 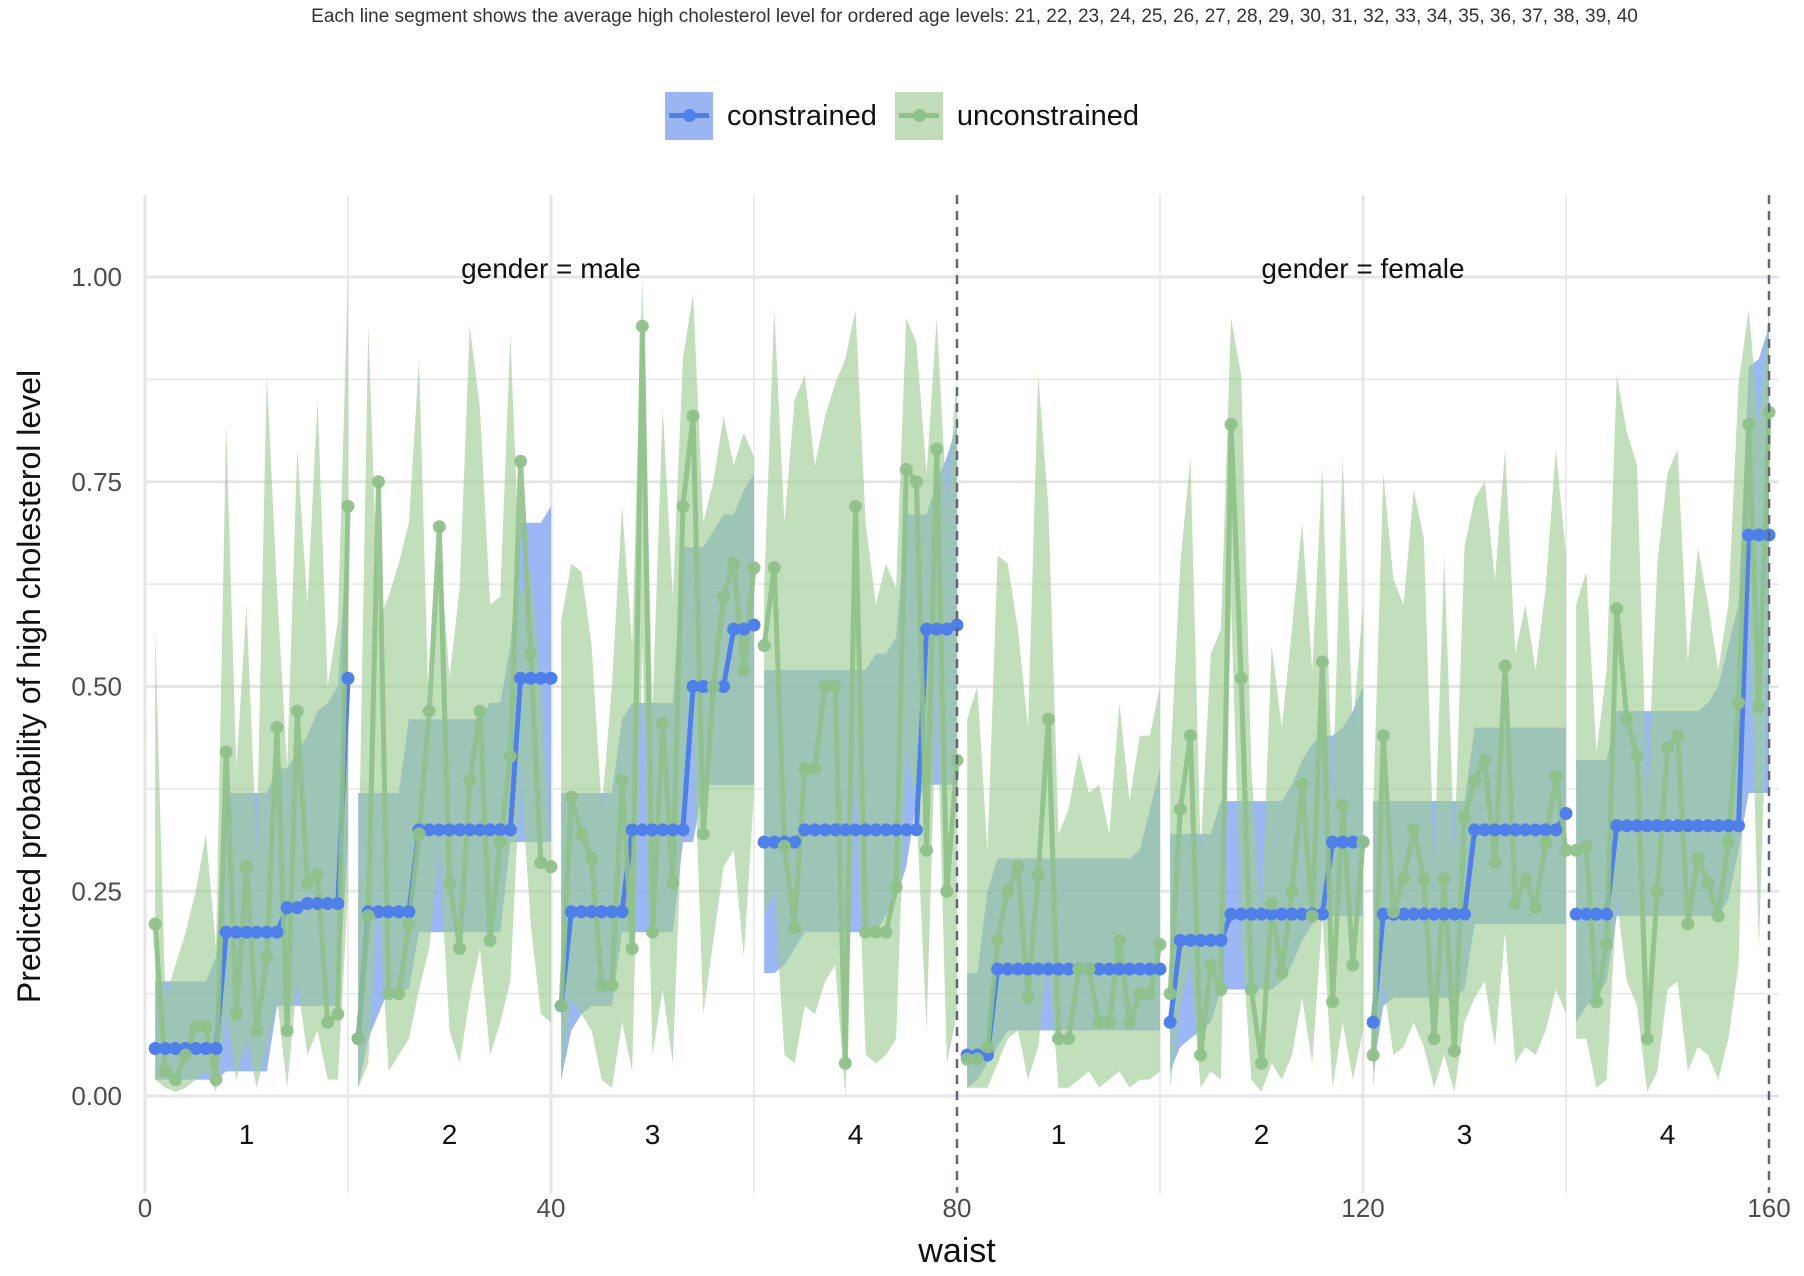 What do you see at coordinates (551, 1208) in the screenshot?
I see `x-tick-label: 40` at bounding box center [551, 1208].